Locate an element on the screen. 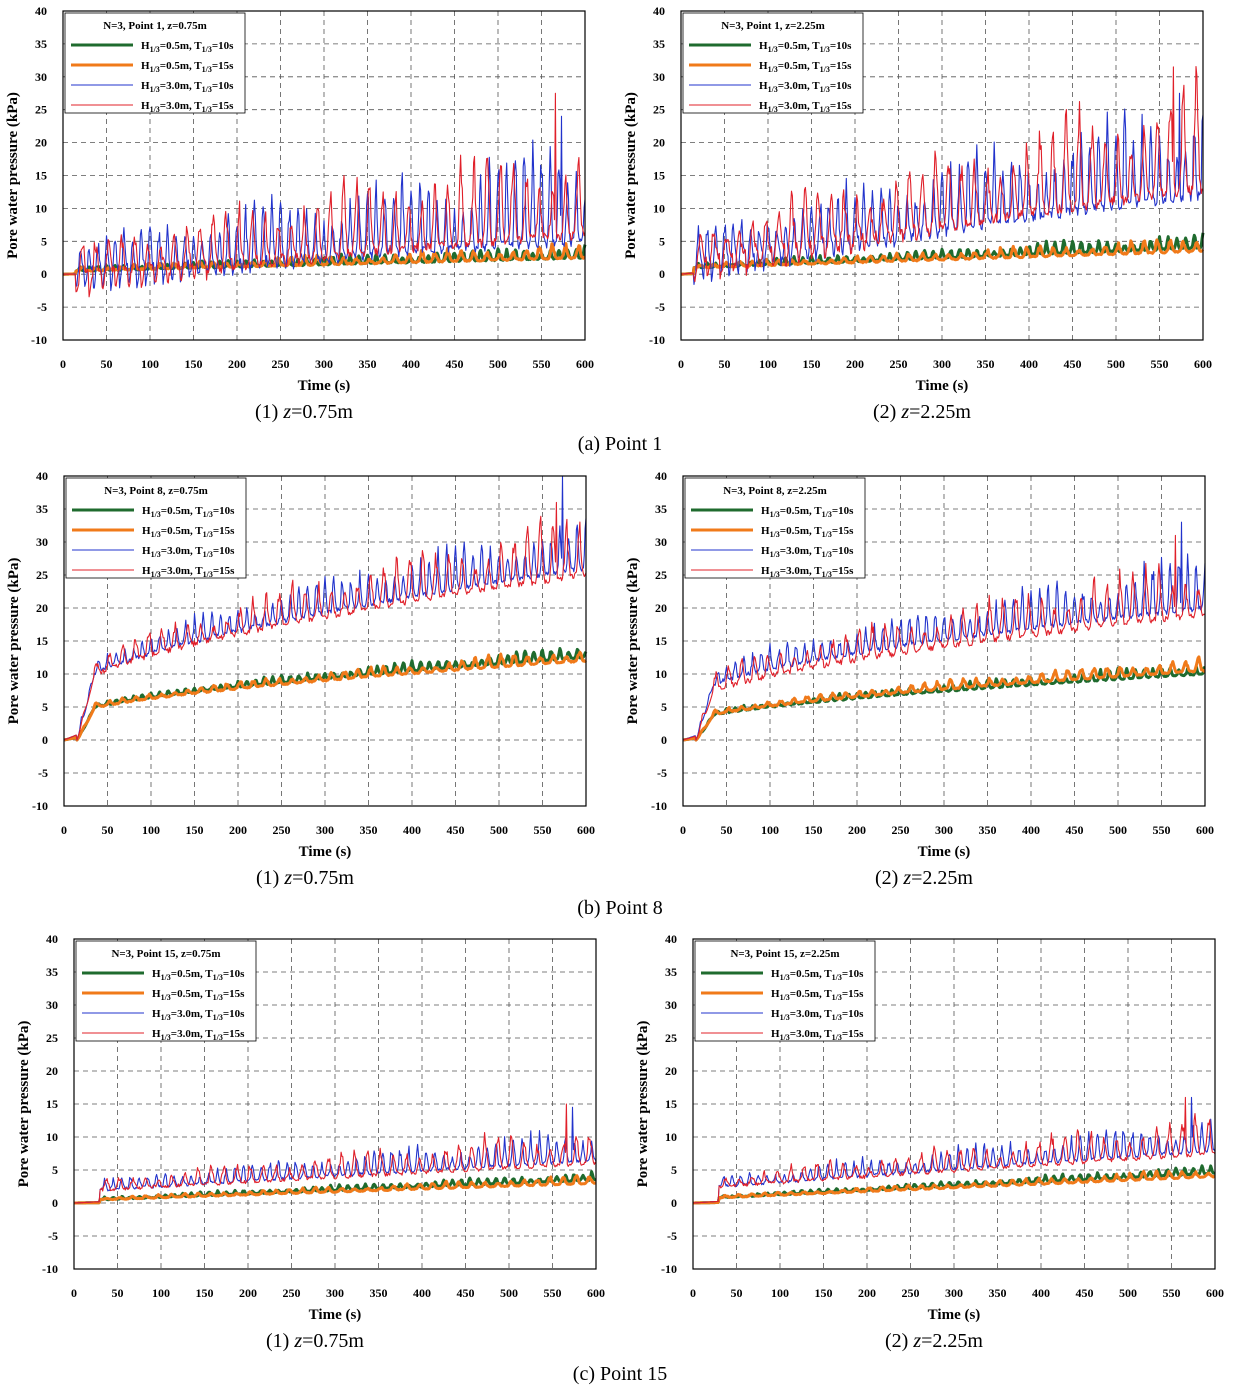  legend-title: N=3, Point 15, z=0.75m is located at coordinates (165, 954).